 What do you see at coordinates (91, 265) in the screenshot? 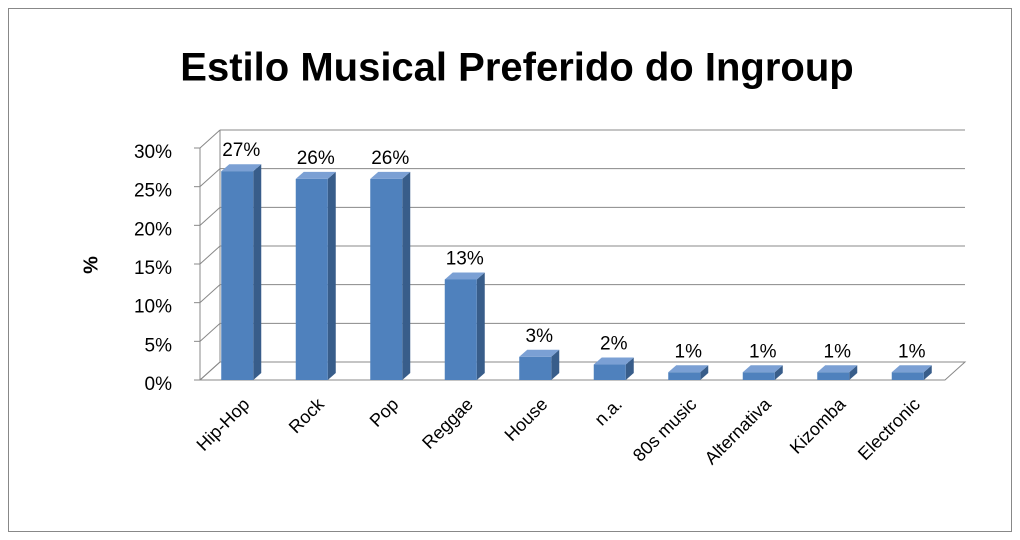
I see `y-axis-label: %` at bounding box center [91, 265].